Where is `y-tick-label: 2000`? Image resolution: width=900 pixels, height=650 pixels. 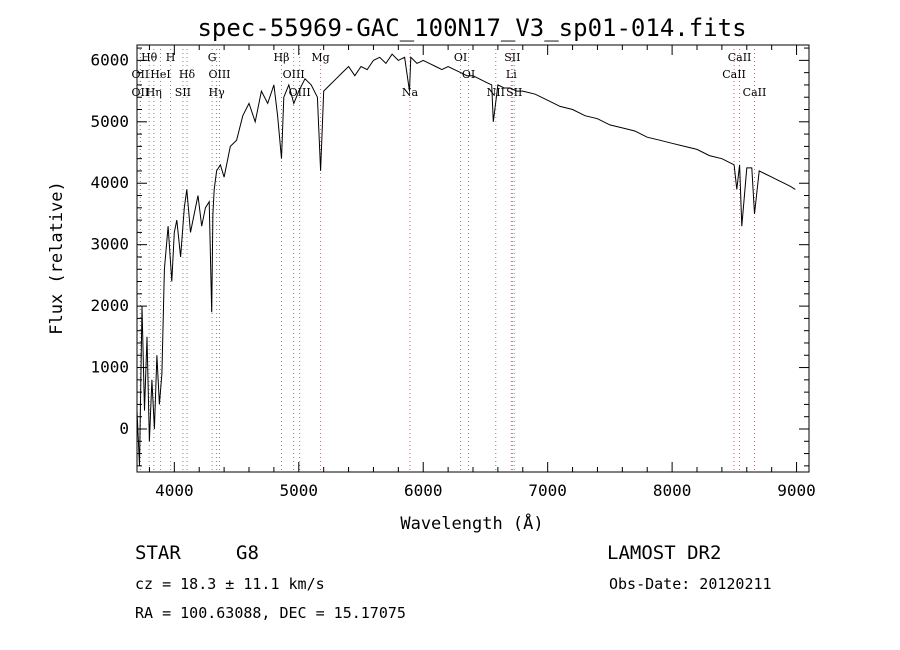 y-tick-label: 2000 is located at coordinates (109, 305).